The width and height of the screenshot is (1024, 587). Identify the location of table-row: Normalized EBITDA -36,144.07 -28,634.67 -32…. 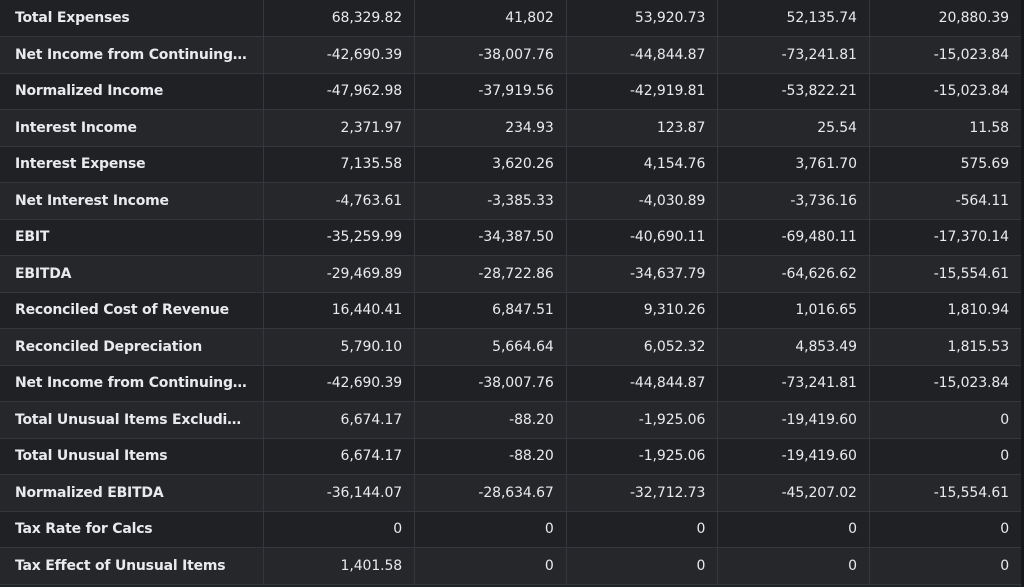
(510, 493).